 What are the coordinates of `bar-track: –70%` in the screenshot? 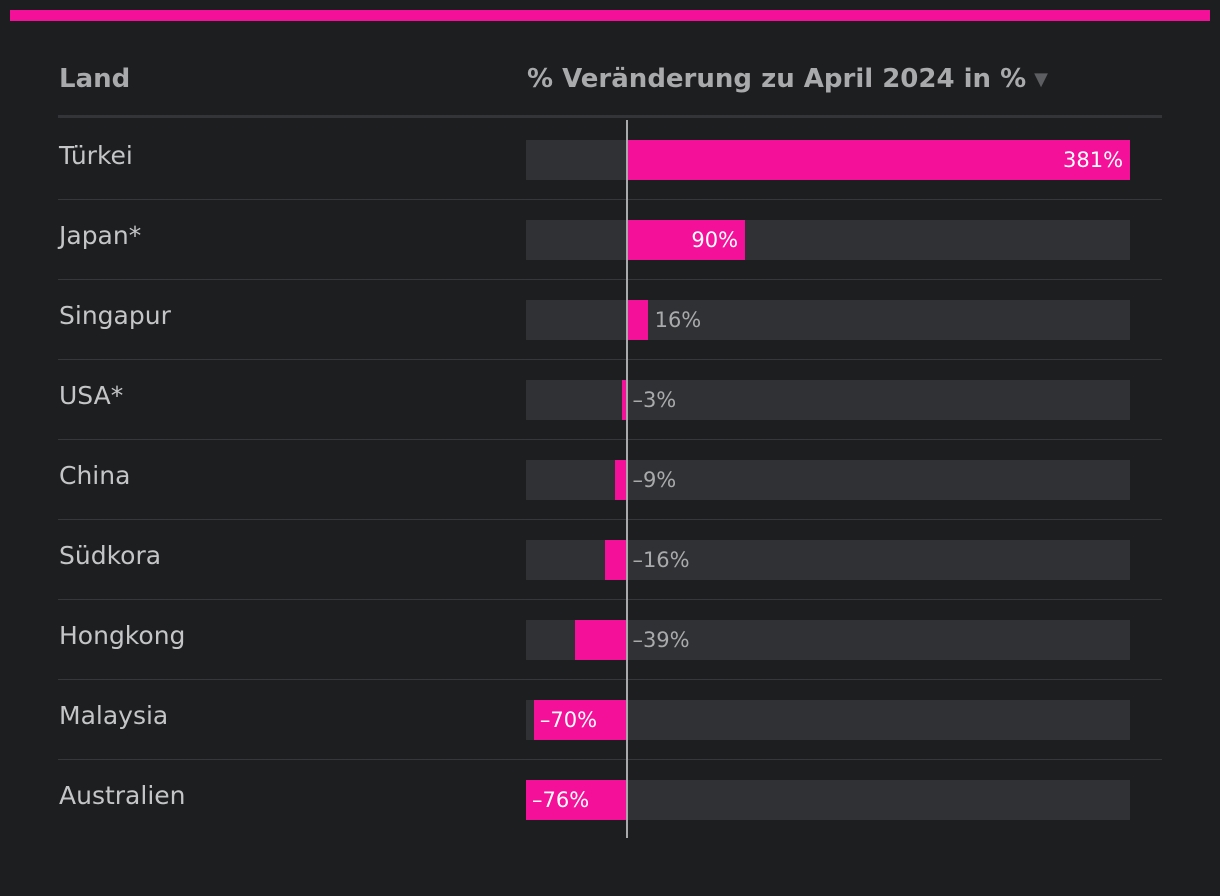 It's located at (828, 720).